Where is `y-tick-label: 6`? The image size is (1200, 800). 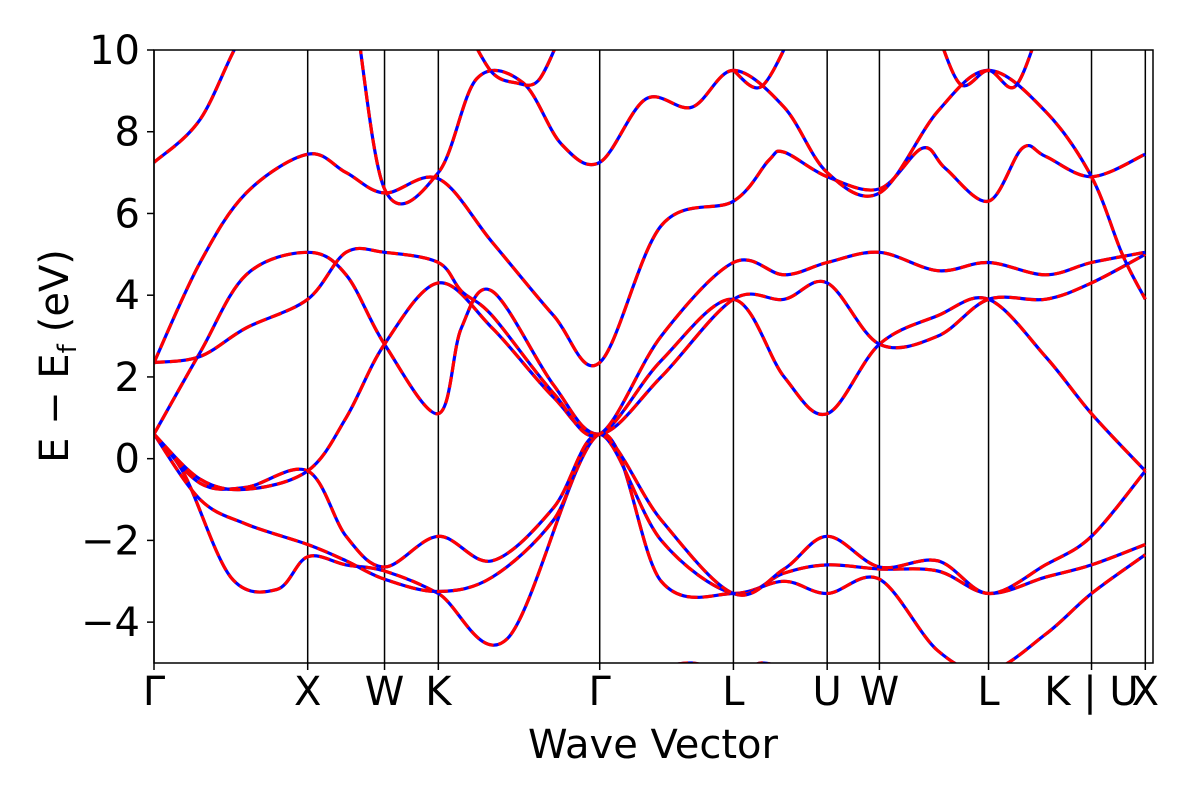
y-tick-label: 6 is located at coordinates (127, 214).